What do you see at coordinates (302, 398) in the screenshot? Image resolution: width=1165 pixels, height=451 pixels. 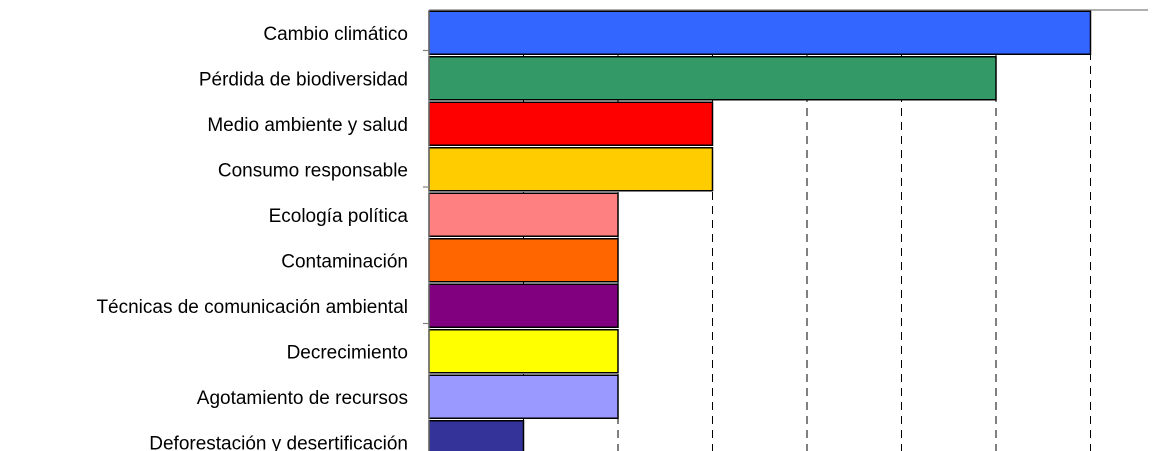 I see `category-label-9: Agotamiento de recursos` at bounding box center [302, 398].